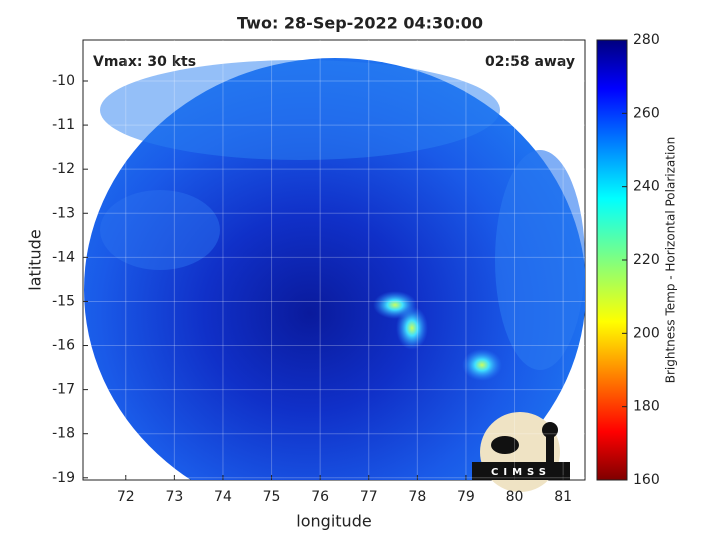 The image size is (720, 540). What do you see at coordinates (466, 497) in the screenshot?
I see `x-tick-label: 79` at bounding box center [466, 497].